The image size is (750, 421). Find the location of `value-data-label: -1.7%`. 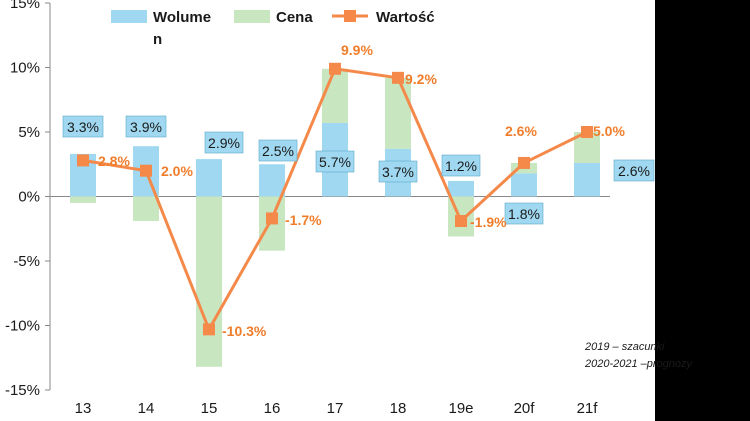

value-data-label: -1.7% is located at coordinates (303, 220).